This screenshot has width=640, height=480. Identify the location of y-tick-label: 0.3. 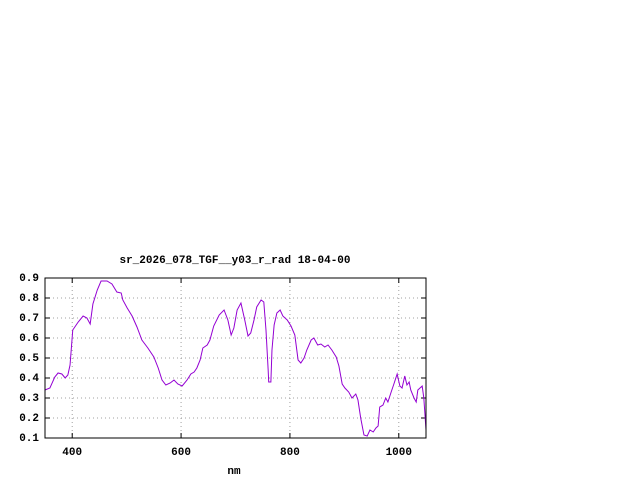
(29, 399).